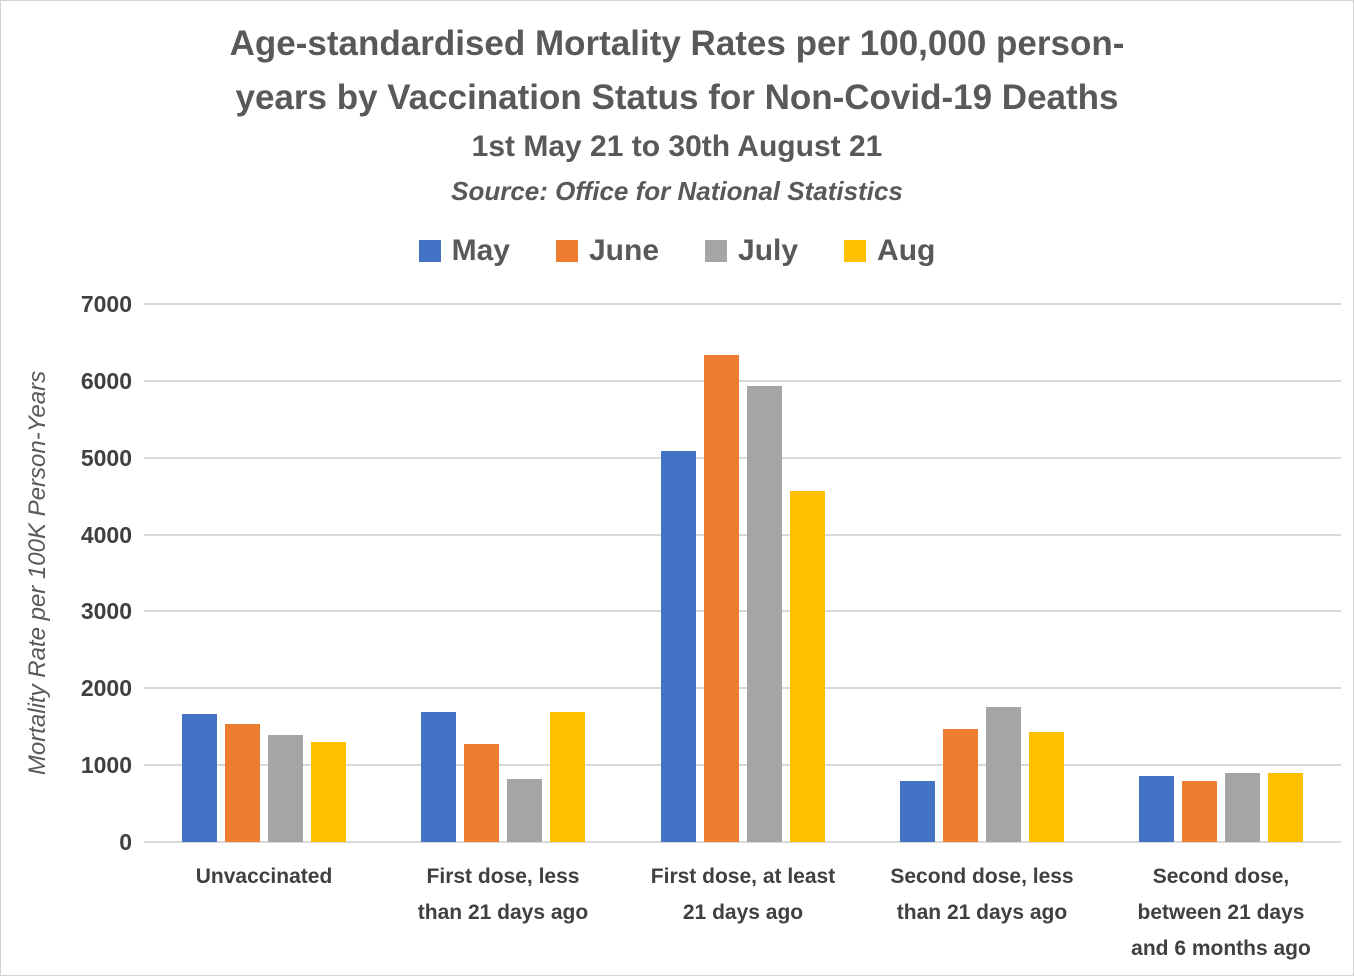 The height and width of the screenshot is (976, 1354). What do you see at coordinates (906, 250) in the screenshot?
I see `legend-label-aug: Aug` at bounding box center [906, 250].